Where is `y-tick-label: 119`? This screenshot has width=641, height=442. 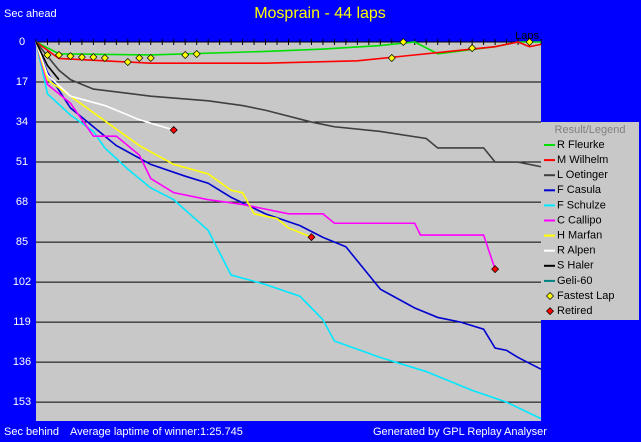 y-tick-label: 119 is located at coordinates (22, 322).